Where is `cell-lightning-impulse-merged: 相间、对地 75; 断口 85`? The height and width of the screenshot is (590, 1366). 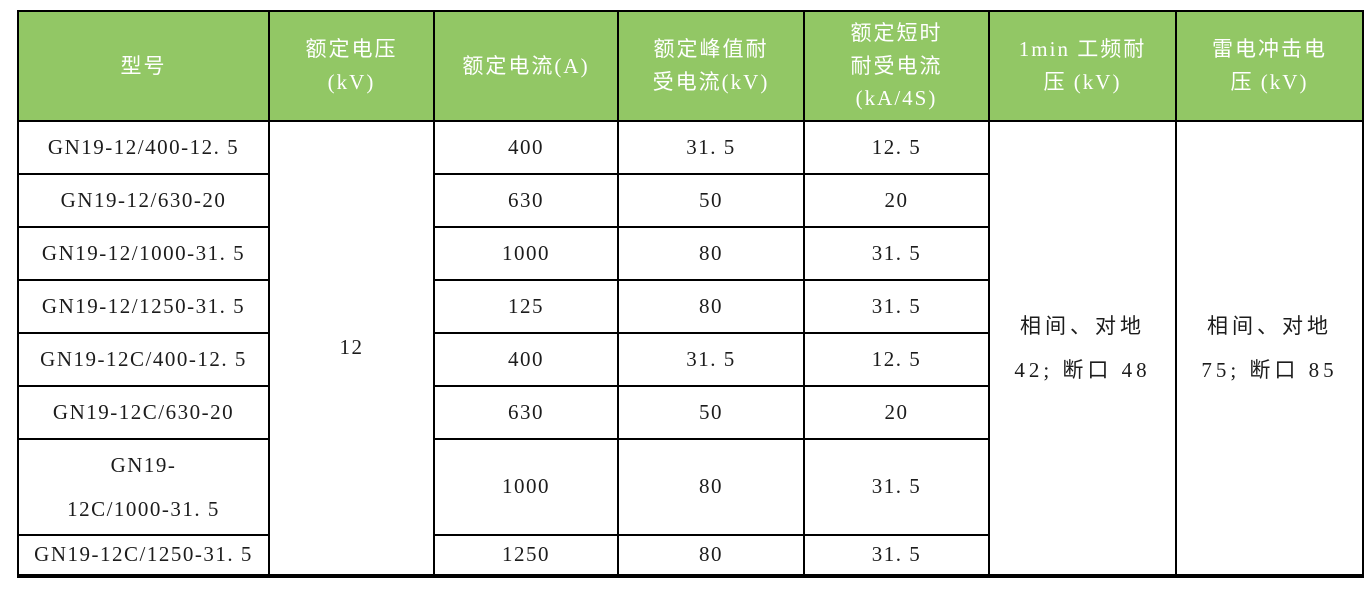 cell-lightning-impulse-merged: 相间、对地 75; 断口 85 is located at coordinates (1269, 348).